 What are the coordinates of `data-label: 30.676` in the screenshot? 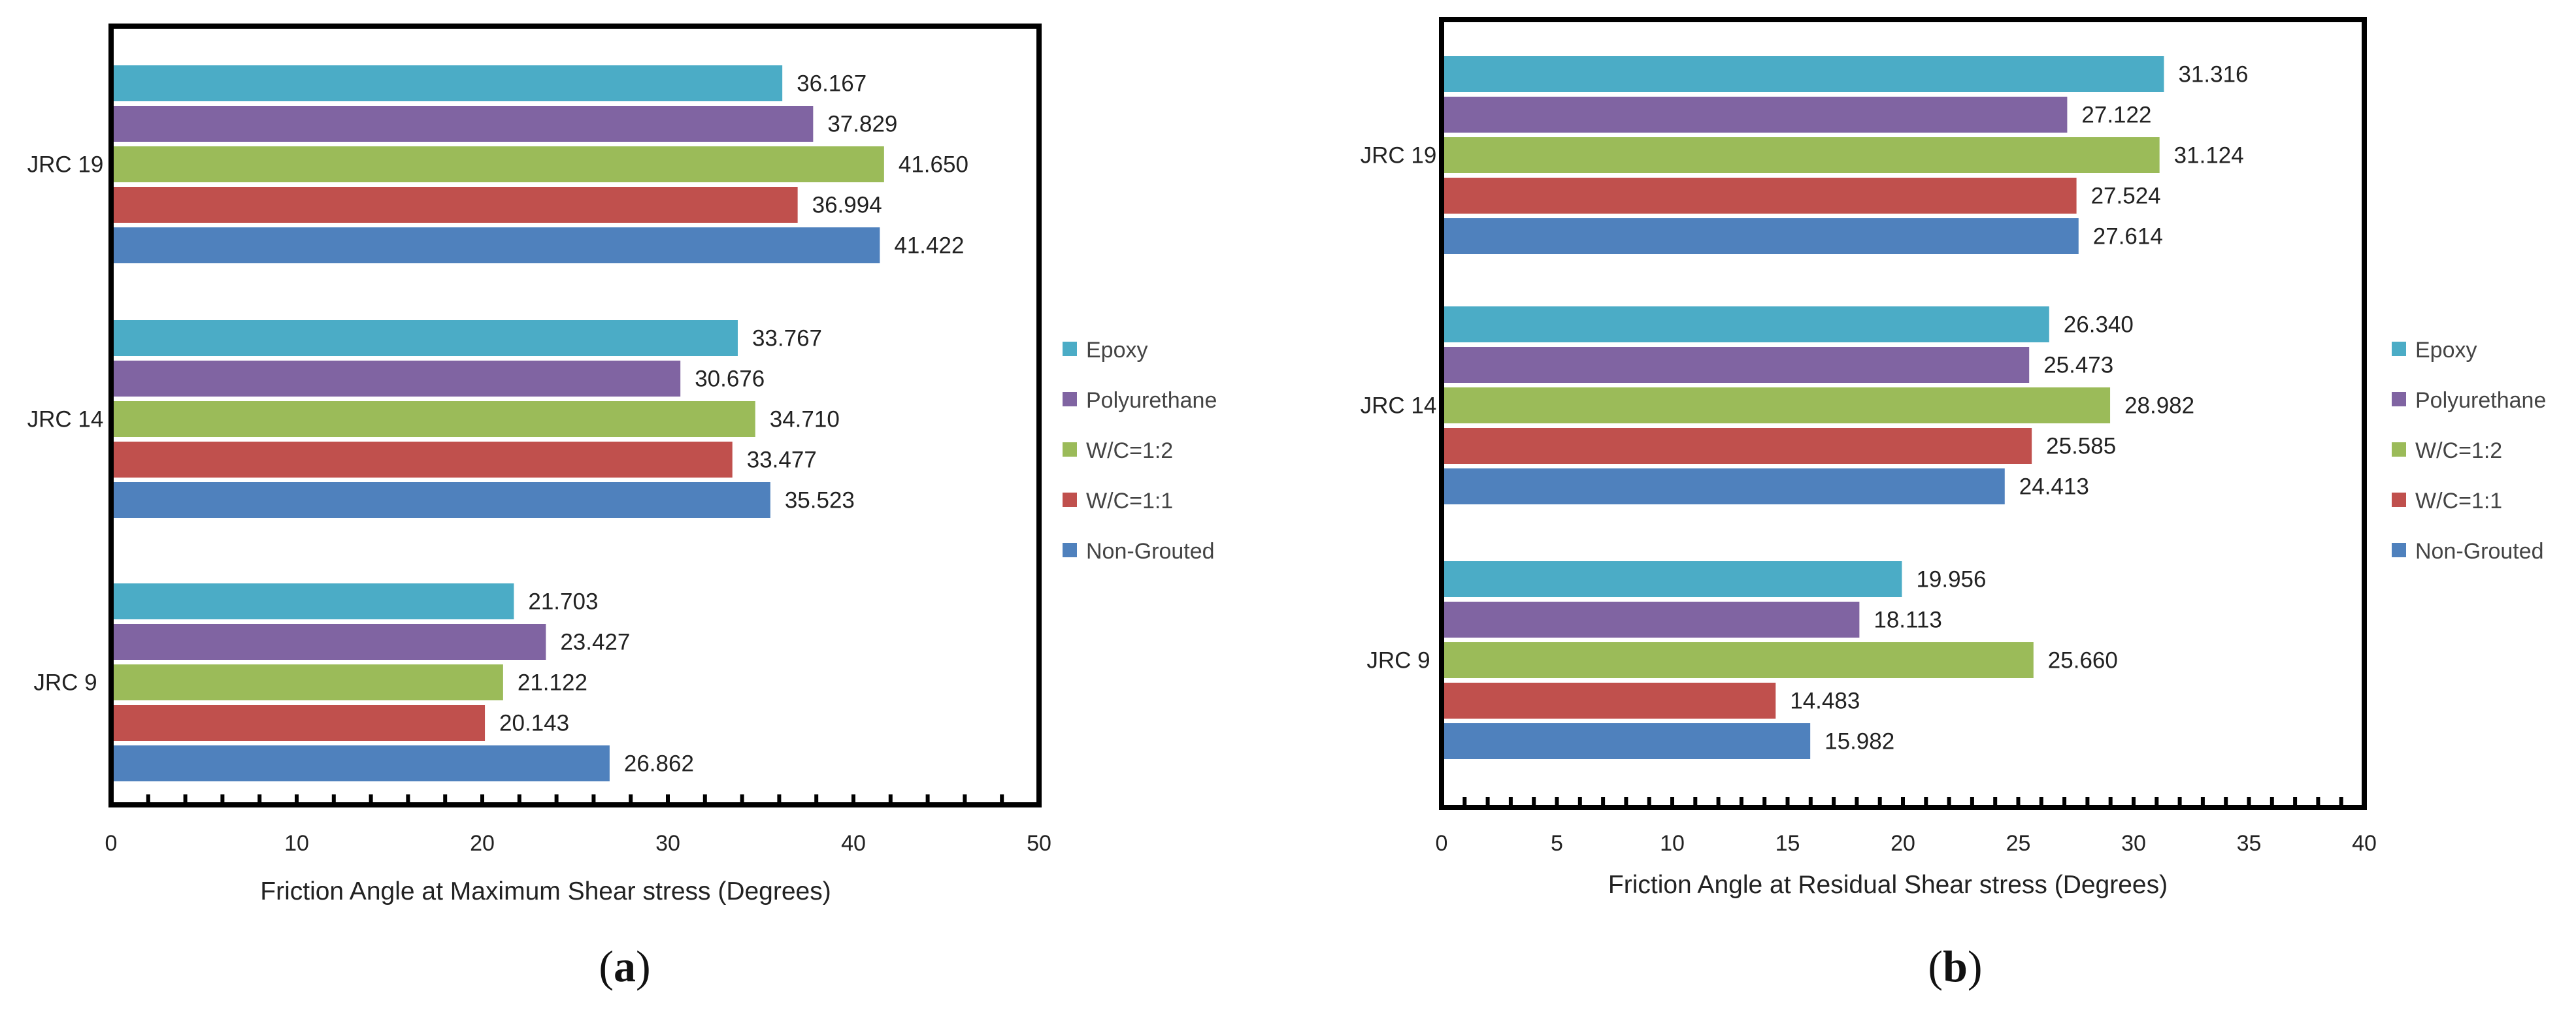 It's located at (730, 380).